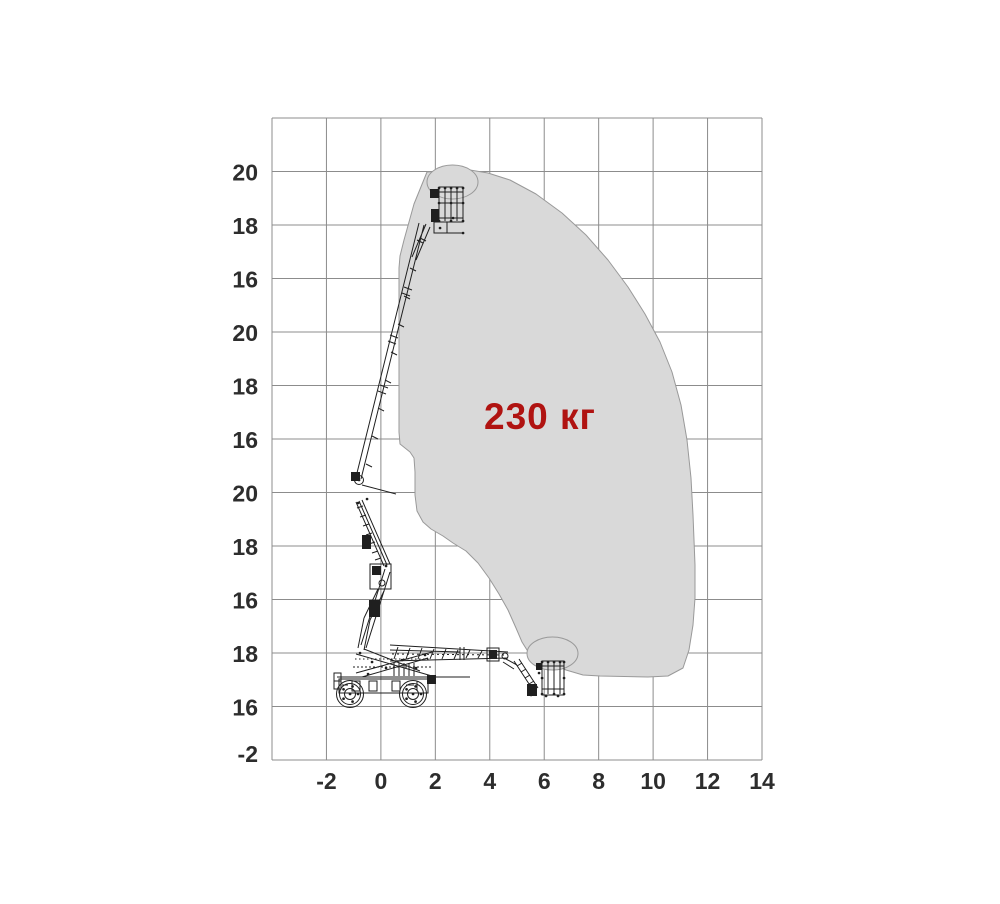 This screenshot has width=1000, height=904. Describe the element at coordinates (544, 781) in the screenshot. I see `x-tick-label: 6` at that location.